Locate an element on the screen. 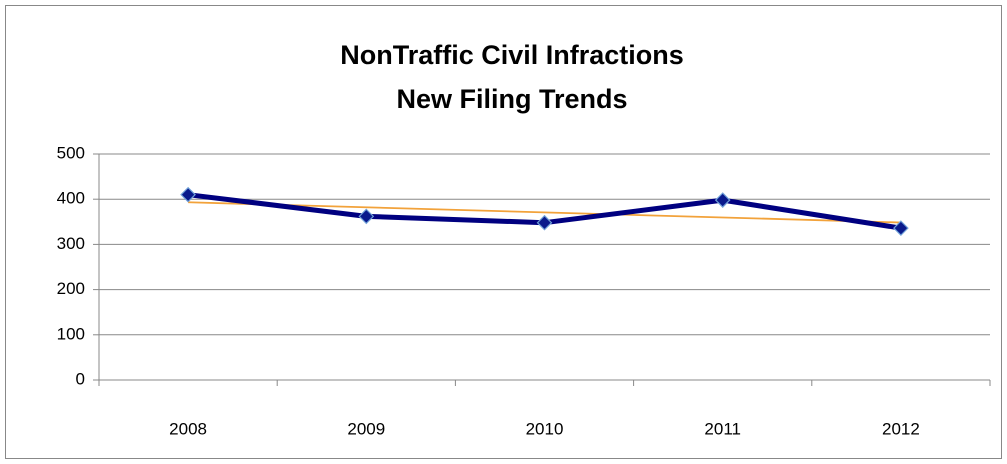  x-tick-label: 2009 is located at coordinates (366, 428).